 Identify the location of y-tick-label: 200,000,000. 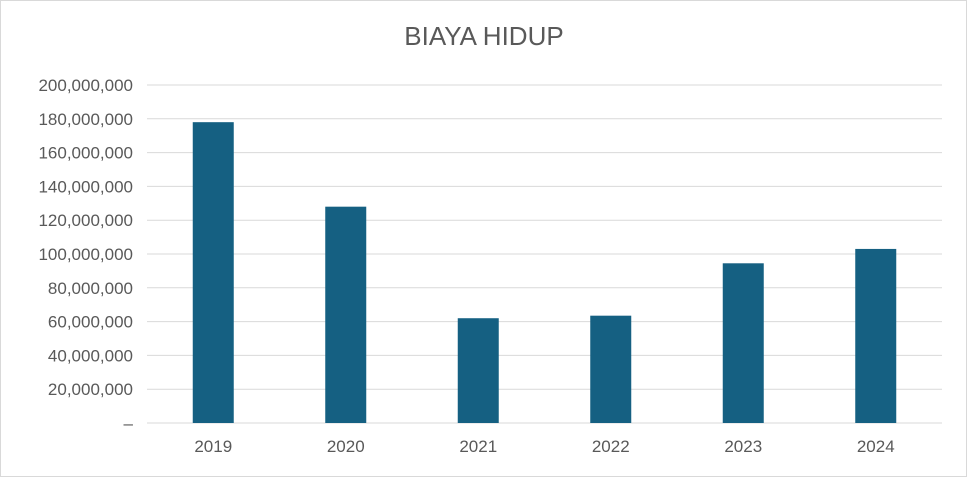
(85, 85).